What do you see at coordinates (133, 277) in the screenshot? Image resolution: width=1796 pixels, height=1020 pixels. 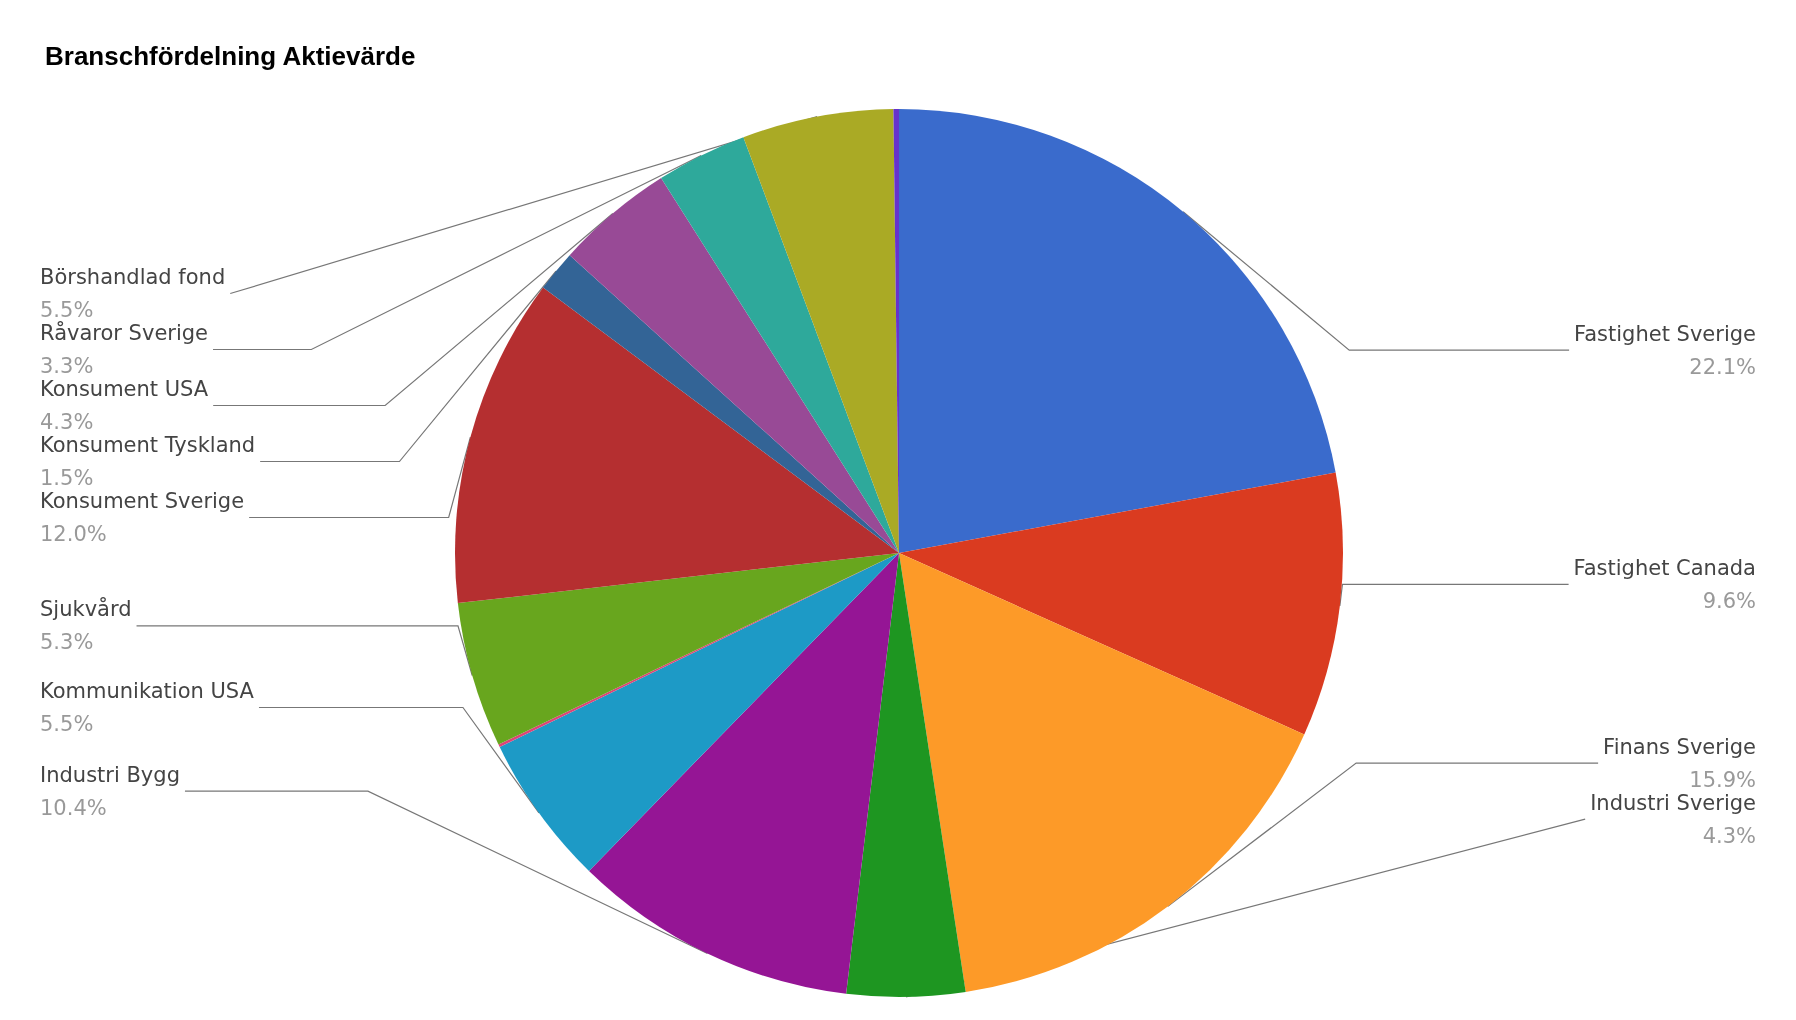 I see `slice-label: Börshandlad fond` at bounding box center [133, 277].